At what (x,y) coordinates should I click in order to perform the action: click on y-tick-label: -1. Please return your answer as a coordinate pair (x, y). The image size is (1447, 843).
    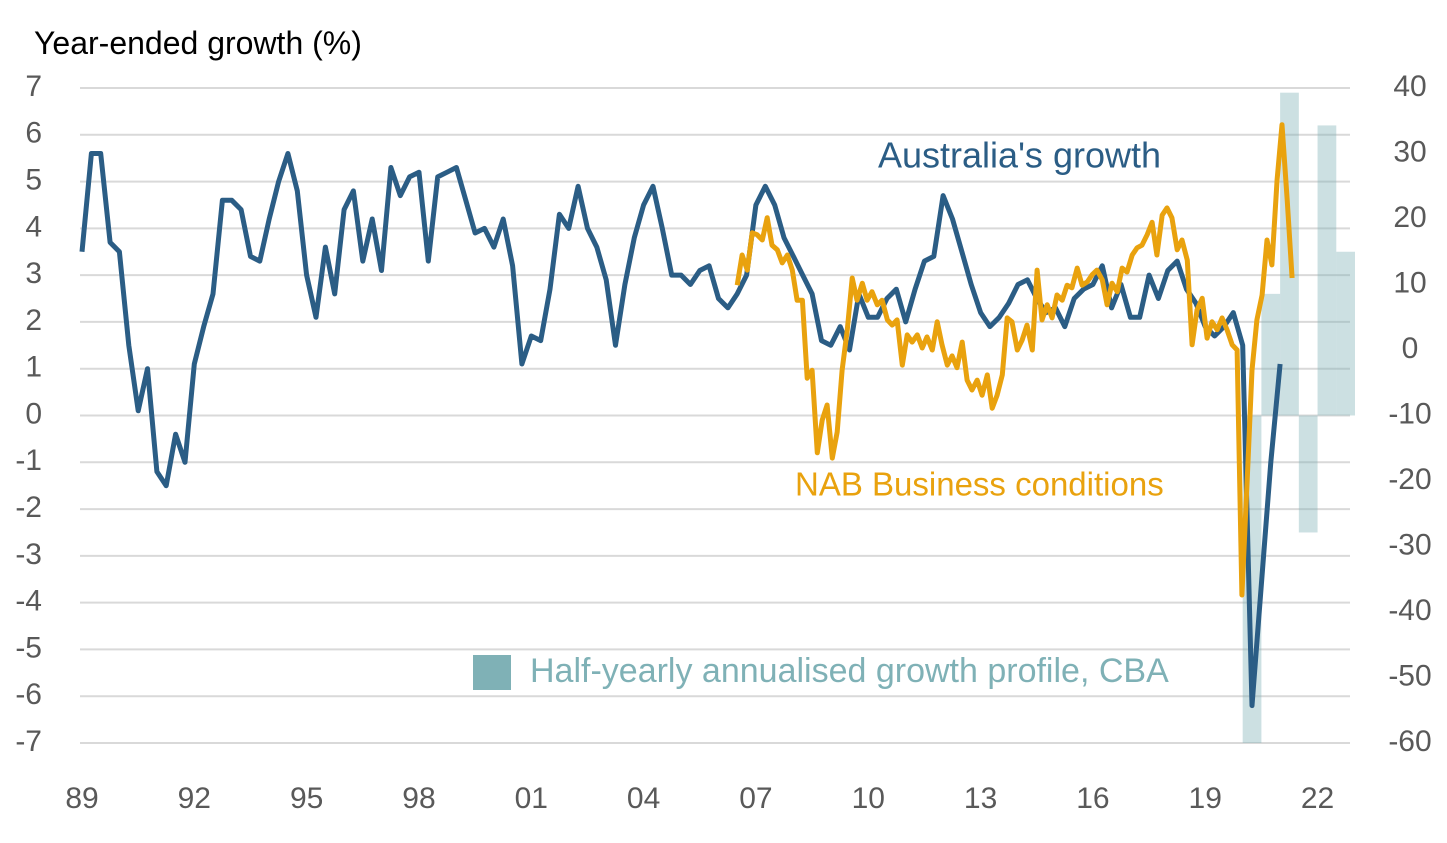
    Looking at the image, I should click on (28, 460).